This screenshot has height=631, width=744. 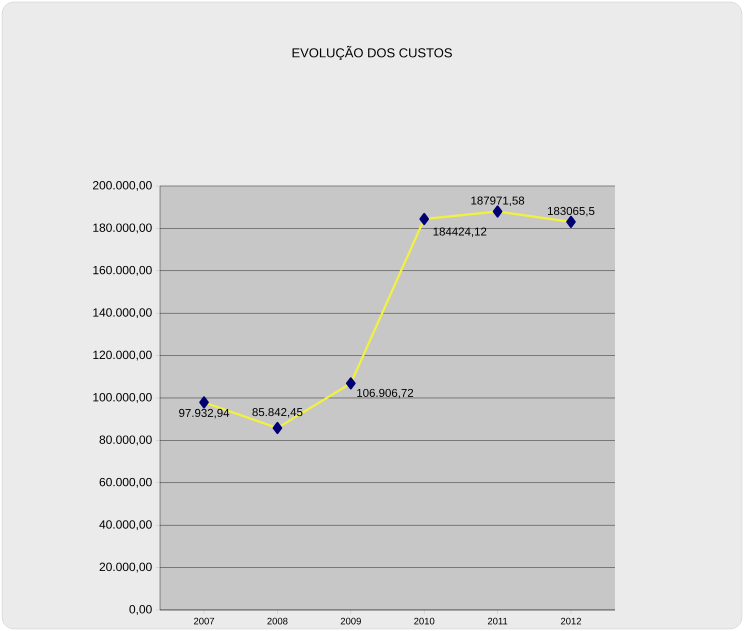 What do you see at coordinates (460, 232) in the screenshot?
I see `data-label: 184424,12` at bounding box center [460, 232].